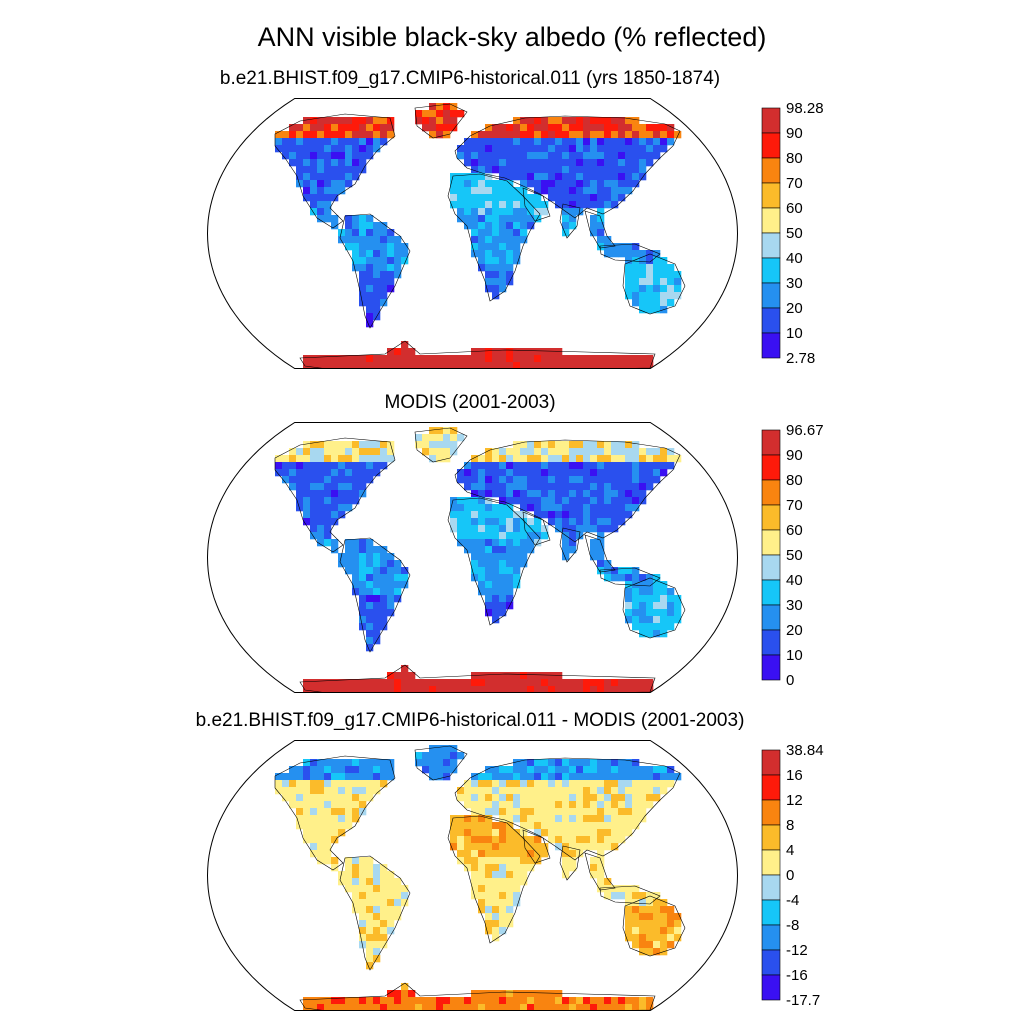  What do you see at coordinates (805, 108) in the screenshot?
I see `colorbar-label: 98.28` at bounding box center [805, 108].